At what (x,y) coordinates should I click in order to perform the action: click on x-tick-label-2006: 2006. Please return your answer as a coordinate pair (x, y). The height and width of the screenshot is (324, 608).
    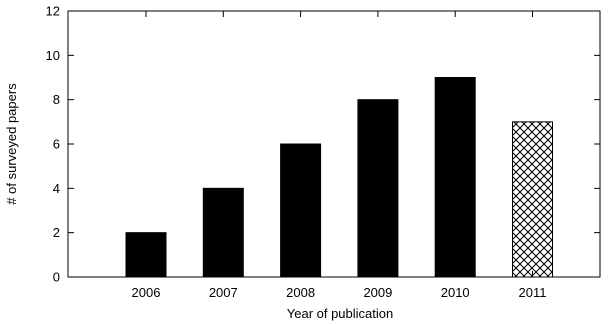
    Looking at the image, I should click on (146, 292).